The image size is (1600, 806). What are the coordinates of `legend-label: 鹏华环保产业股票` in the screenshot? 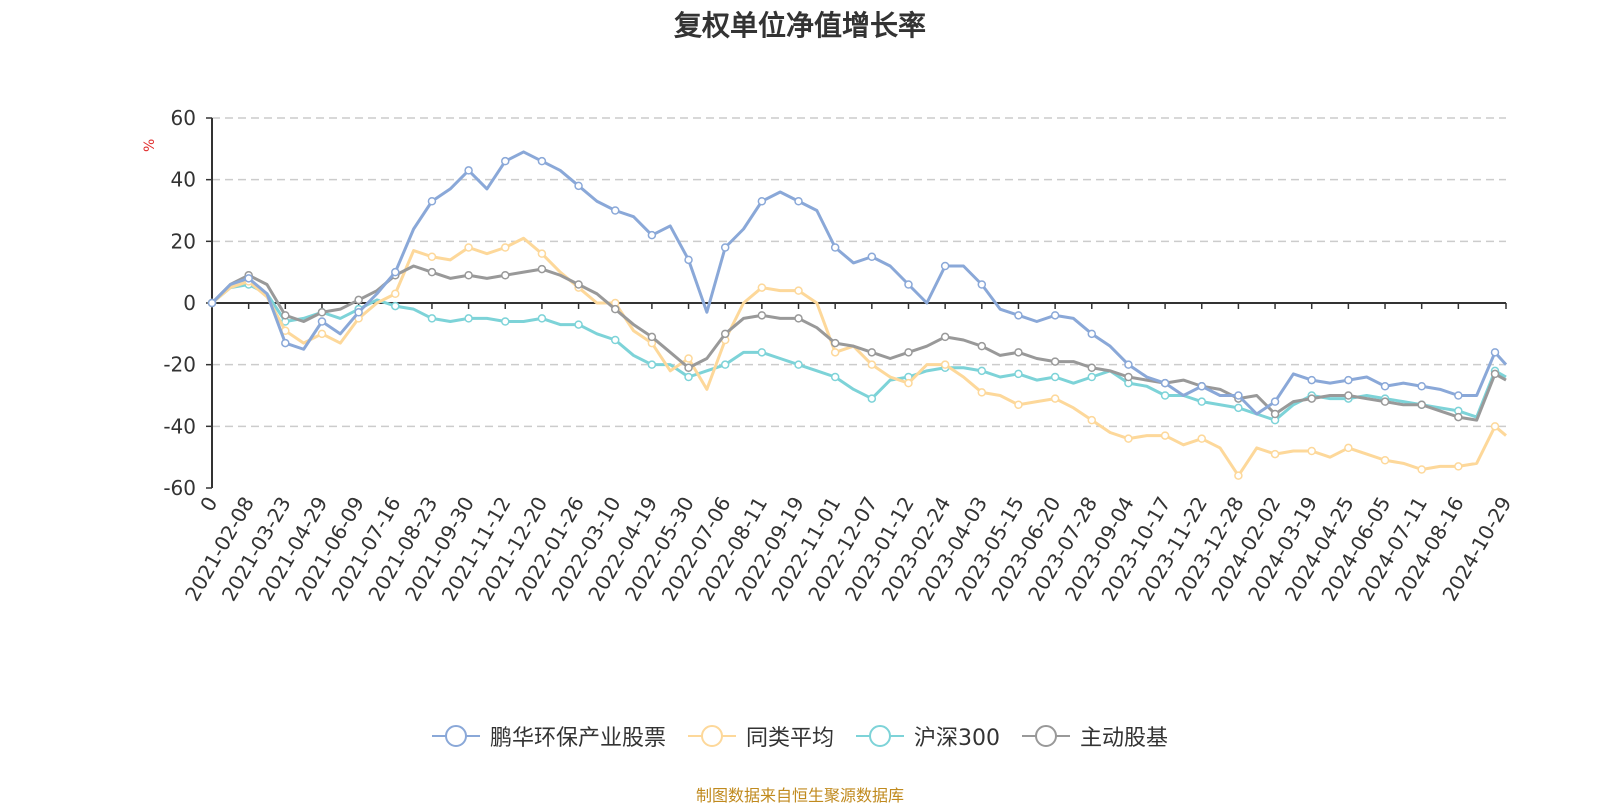 It's located at (577, 738).